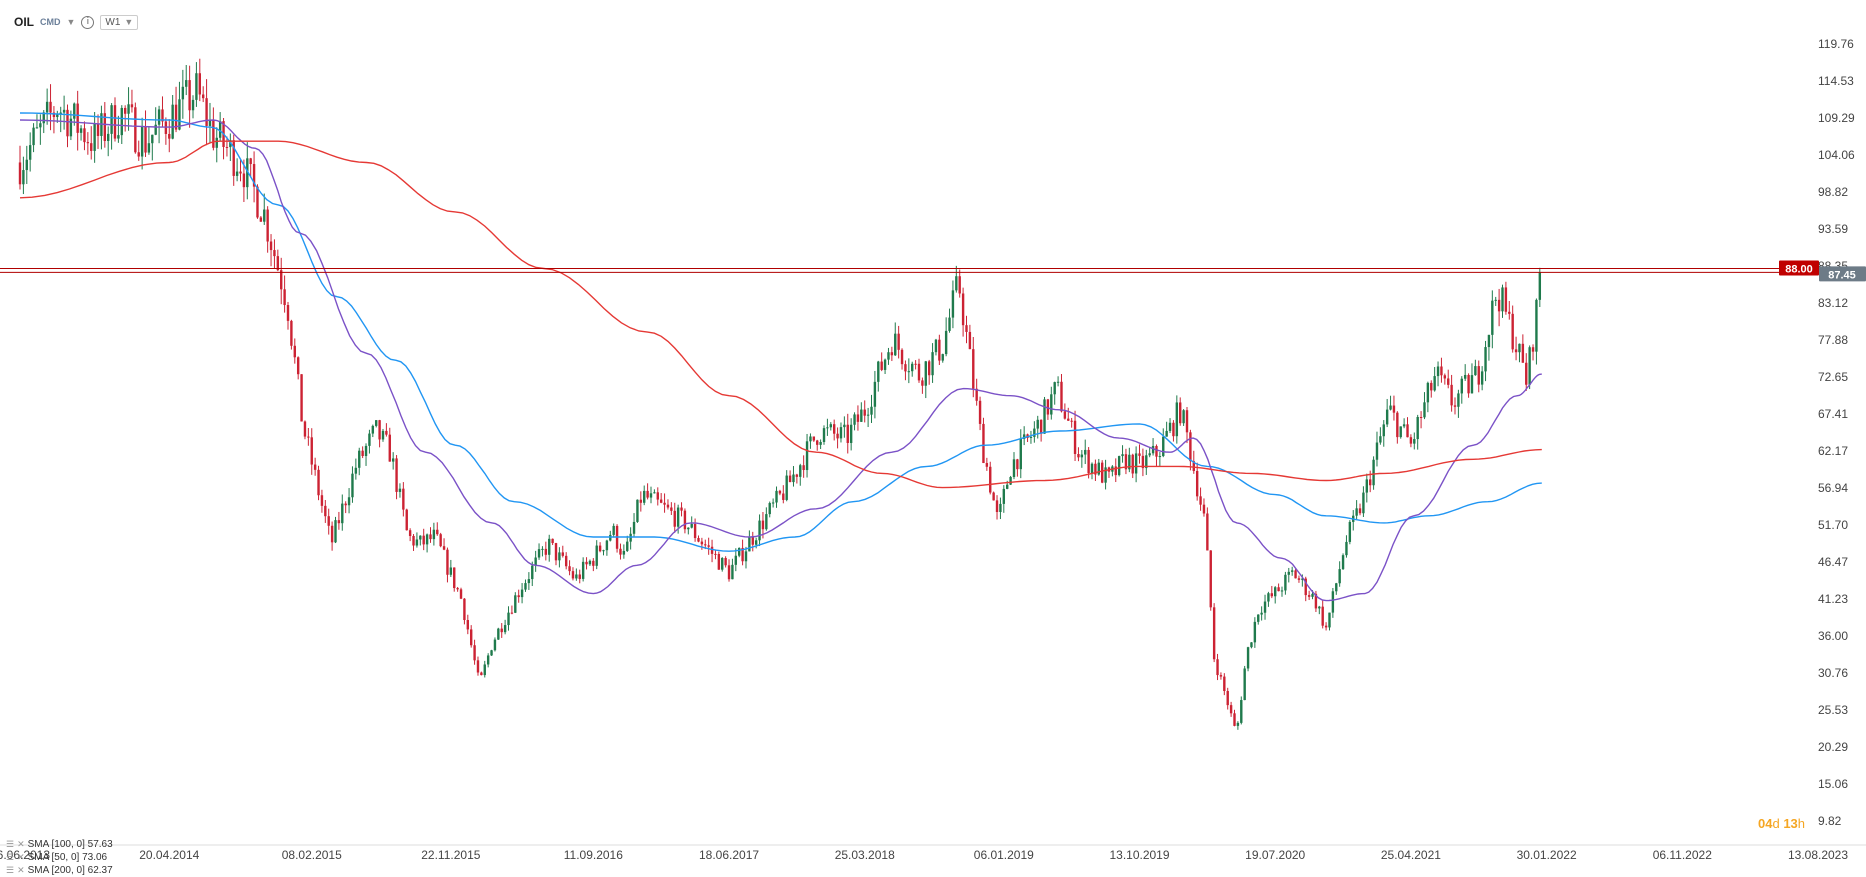  What do you see at coordinates (1833, 414) in the screenshot?
I see `y-tick-label: 67.41` at bounding box center [1833, 414].